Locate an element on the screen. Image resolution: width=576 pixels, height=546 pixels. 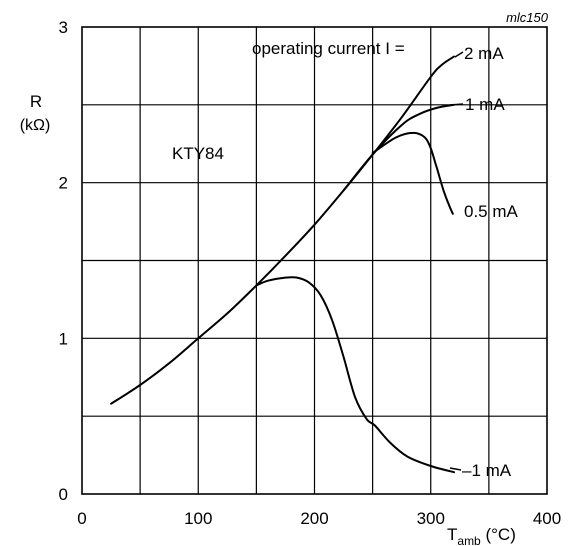
series-label-0-5-mA: 0.5 mA is located at coordinates (491, 211).